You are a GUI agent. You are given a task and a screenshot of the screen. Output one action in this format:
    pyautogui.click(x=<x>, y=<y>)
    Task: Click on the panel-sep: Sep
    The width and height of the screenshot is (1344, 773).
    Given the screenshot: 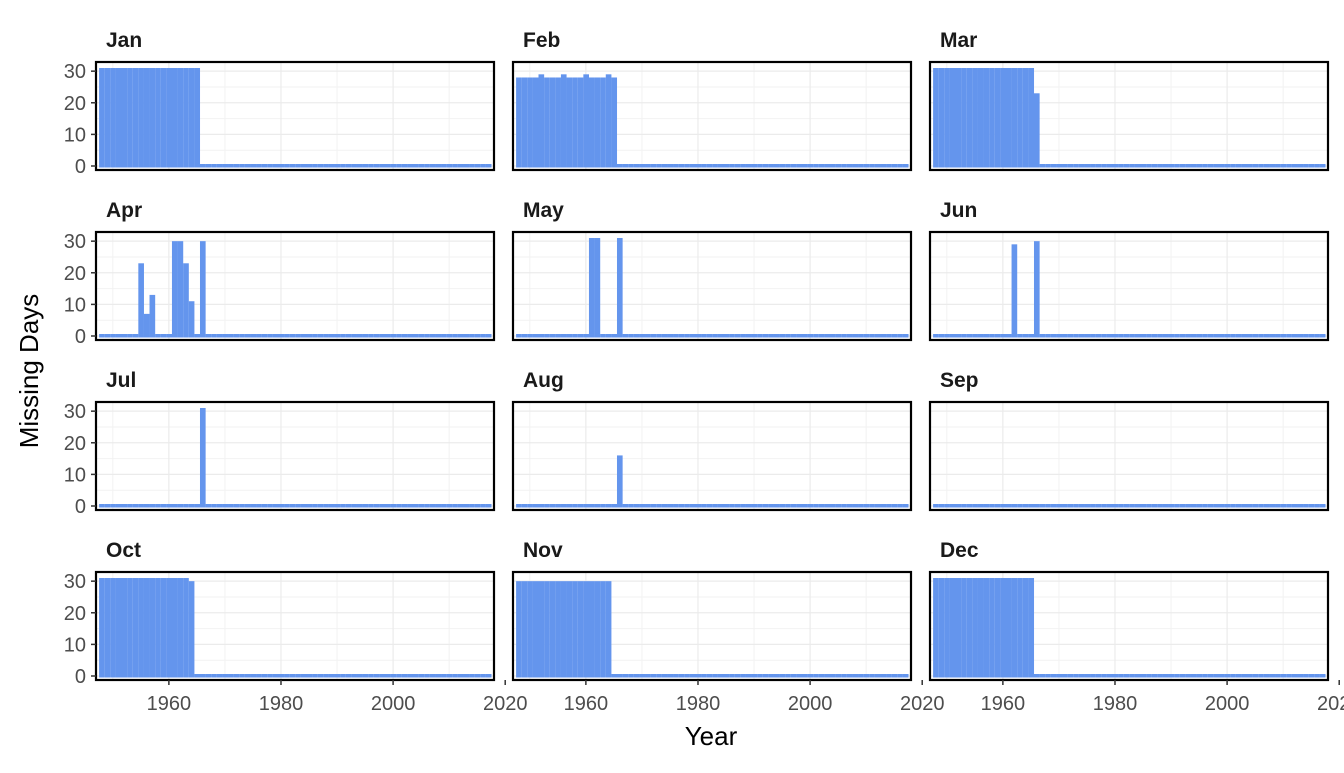 What is the action you would take?
    pyautogui.click(x=1129, y=440)
    